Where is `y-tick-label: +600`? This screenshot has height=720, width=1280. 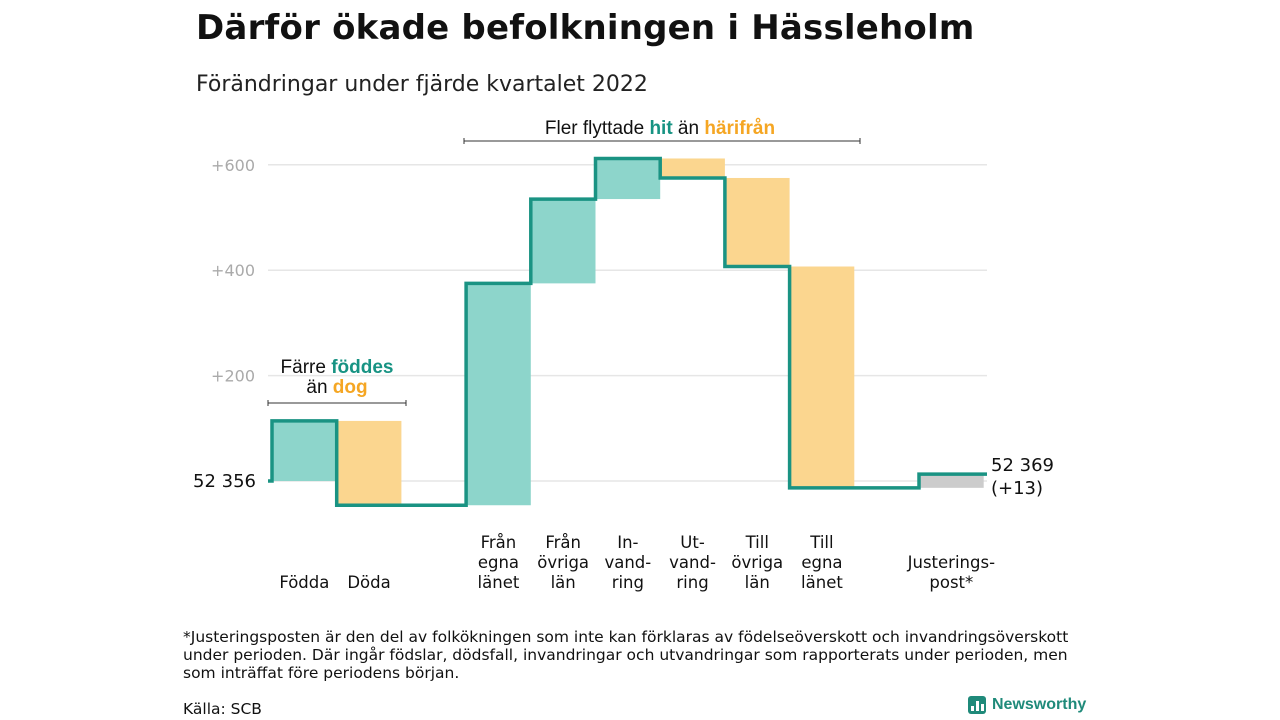
y-tick-label: +600 is located at coordinates (233, 165).